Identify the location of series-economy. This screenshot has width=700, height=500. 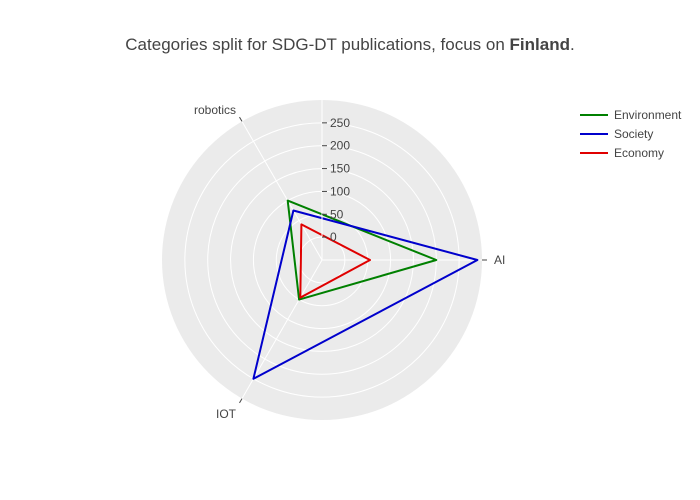
(335, 261).